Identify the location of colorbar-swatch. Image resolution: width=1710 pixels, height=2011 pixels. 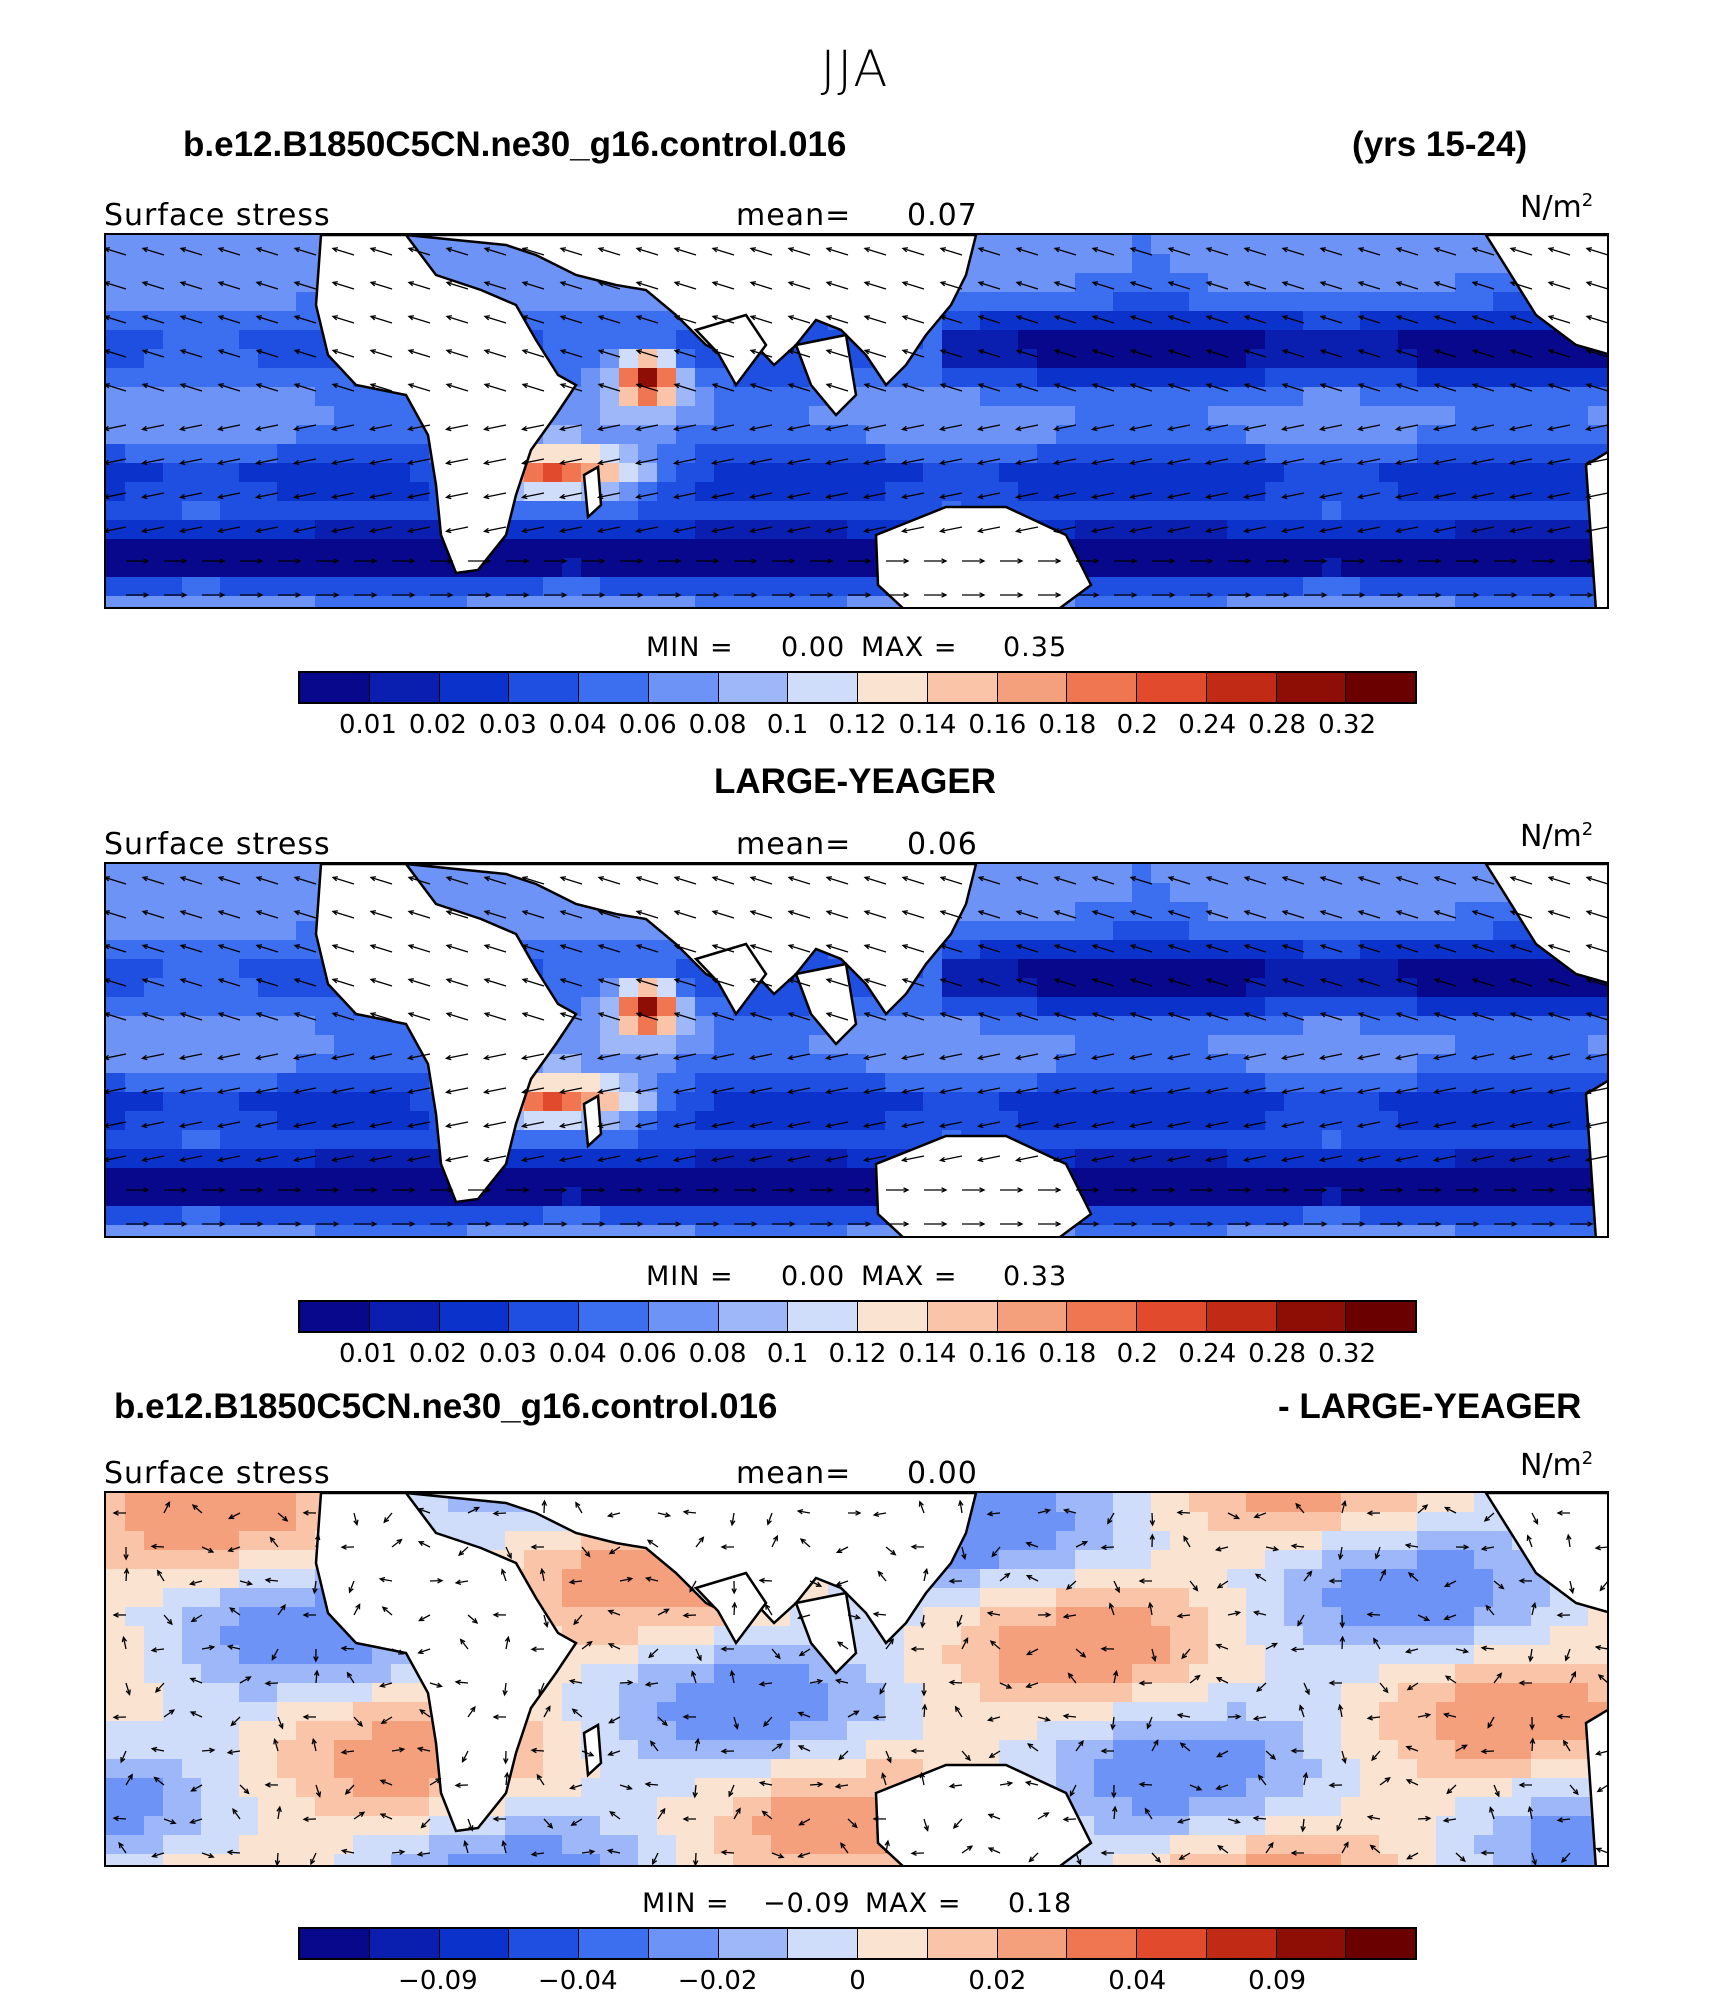
(1241, 687).